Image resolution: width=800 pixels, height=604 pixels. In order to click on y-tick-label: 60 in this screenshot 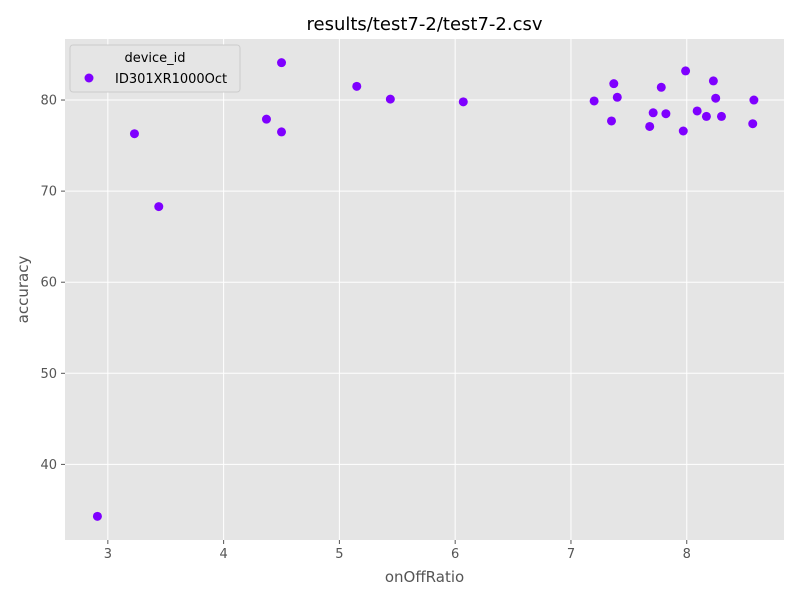, I will do `click(48, 283)`.